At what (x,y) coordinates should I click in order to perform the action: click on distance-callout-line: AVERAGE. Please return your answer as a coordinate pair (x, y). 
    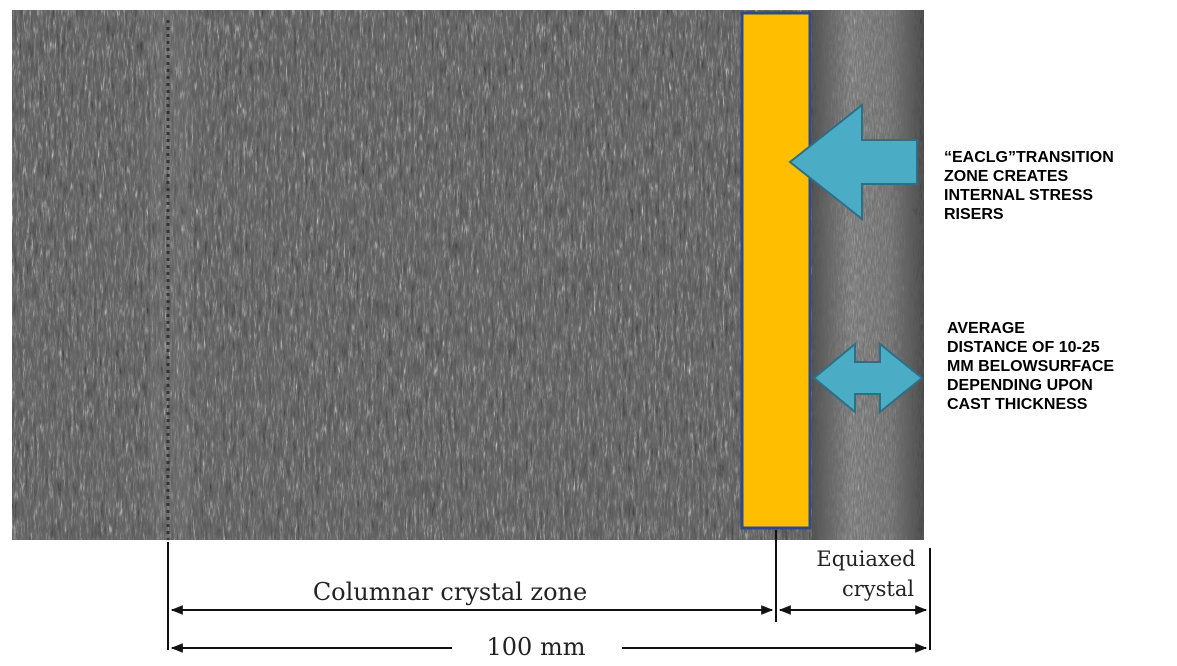
    Looking at the image, I should click on (986, 328).